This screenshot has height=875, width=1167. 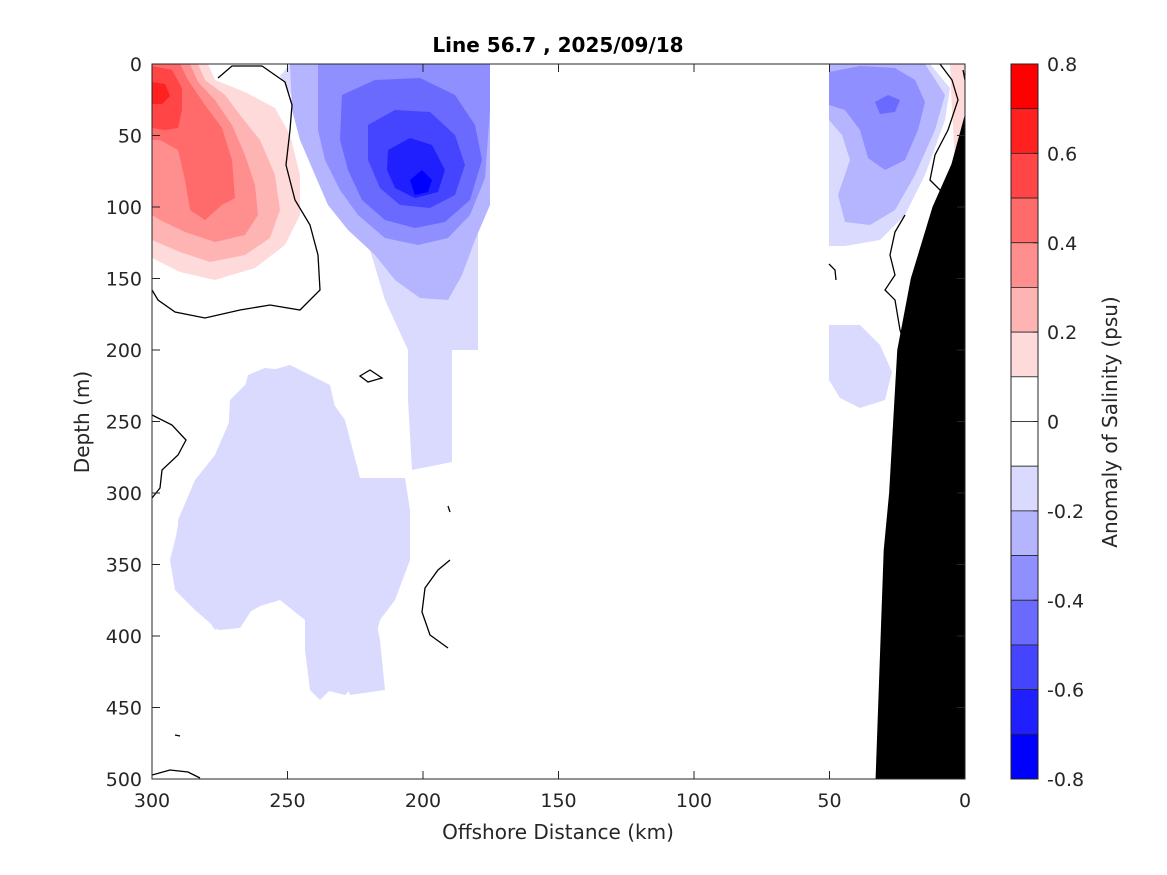 What do you see at coordinates (124, 780) in the screenshot?
I see `y-tick-label: 500` at bounding box center [124, 780].